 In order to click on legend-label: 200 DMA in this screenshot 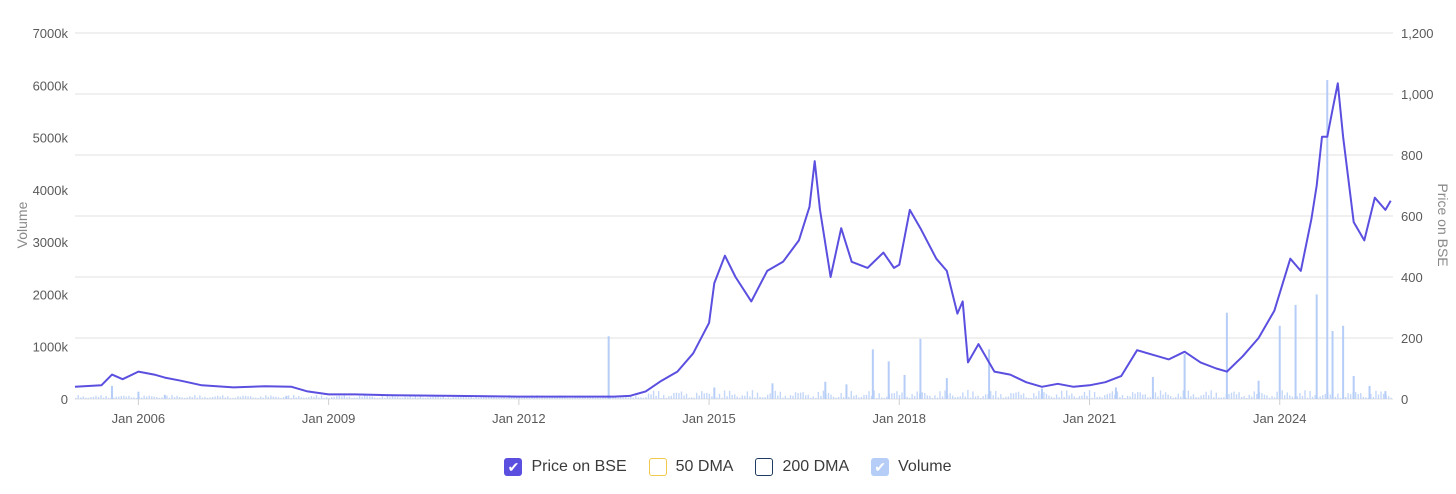, I will do `click(816, 466)`.